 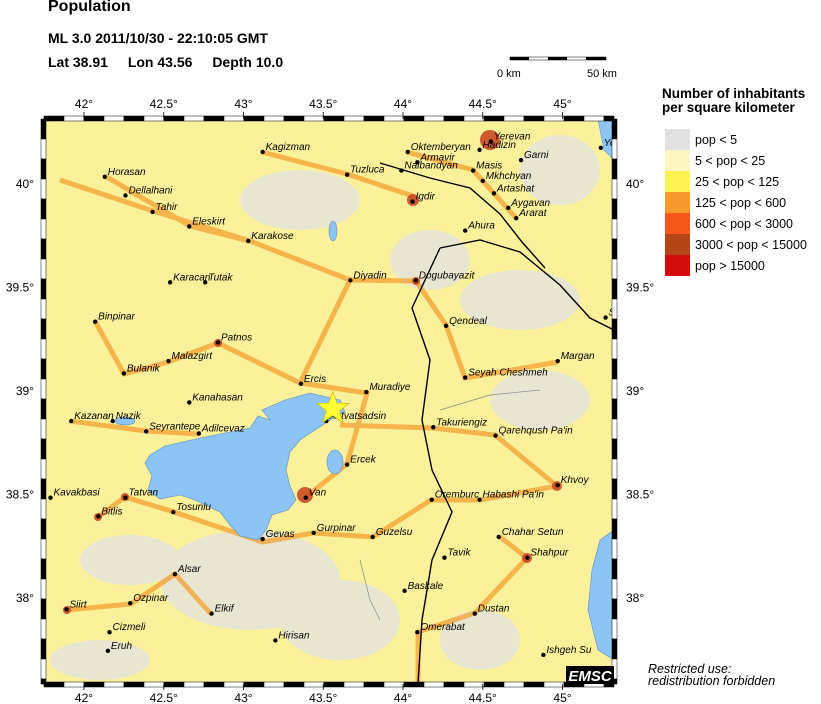 What do you see at coordinates (332, 407) in the screenshot?
I see `epicenter-star-icon` at bounding box center [332, 407].